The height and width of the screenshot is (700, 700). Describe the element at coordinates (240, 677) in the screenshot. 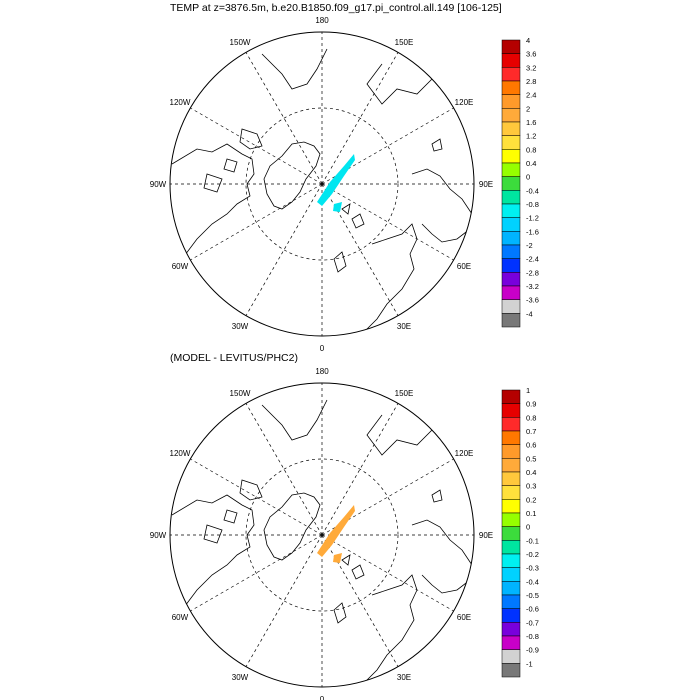

I see `longitude-label: 30W` at that location.